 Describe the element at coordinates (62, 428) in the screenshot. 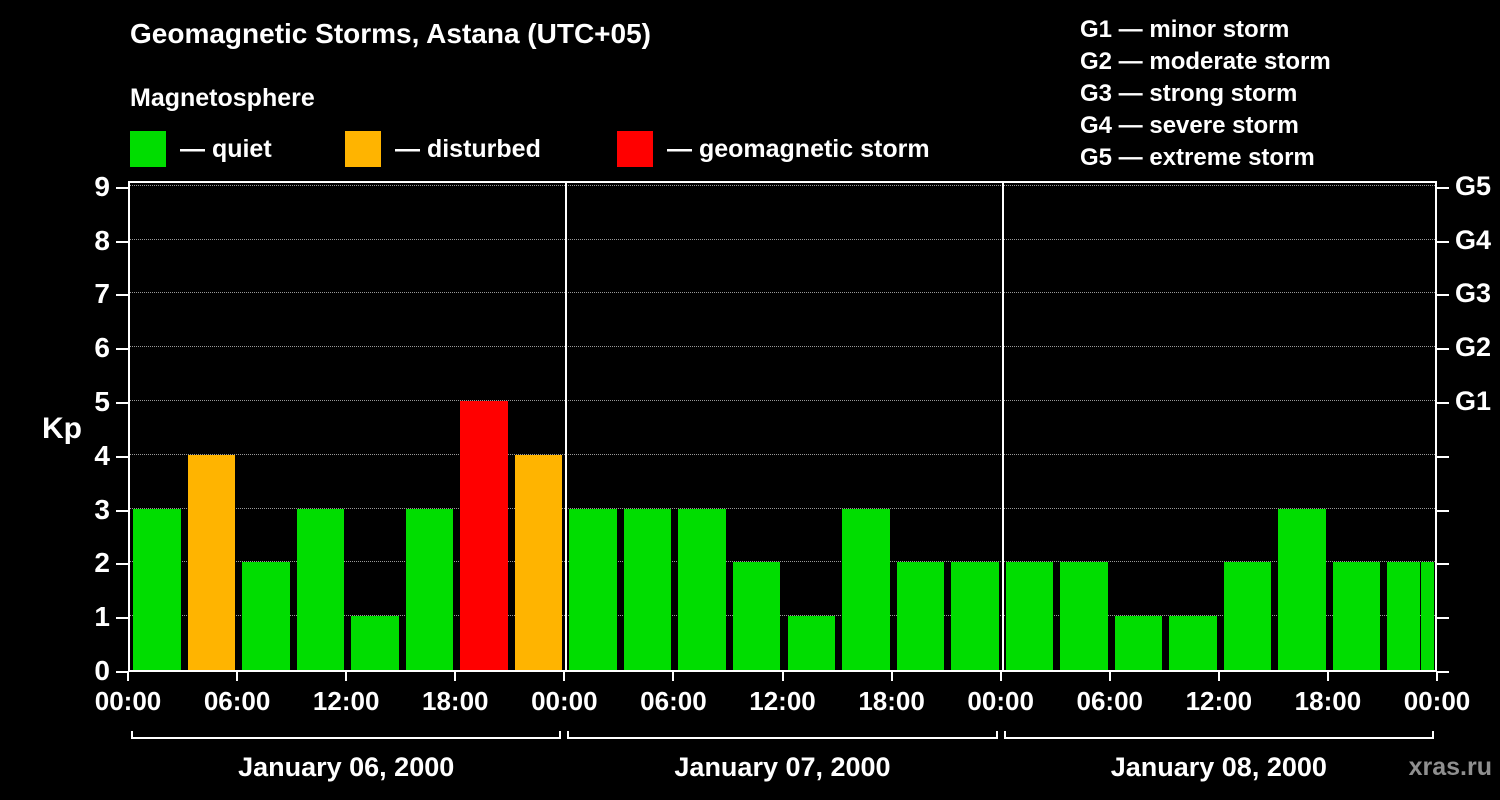

I see `kp-axis-label: Kp` at that location.